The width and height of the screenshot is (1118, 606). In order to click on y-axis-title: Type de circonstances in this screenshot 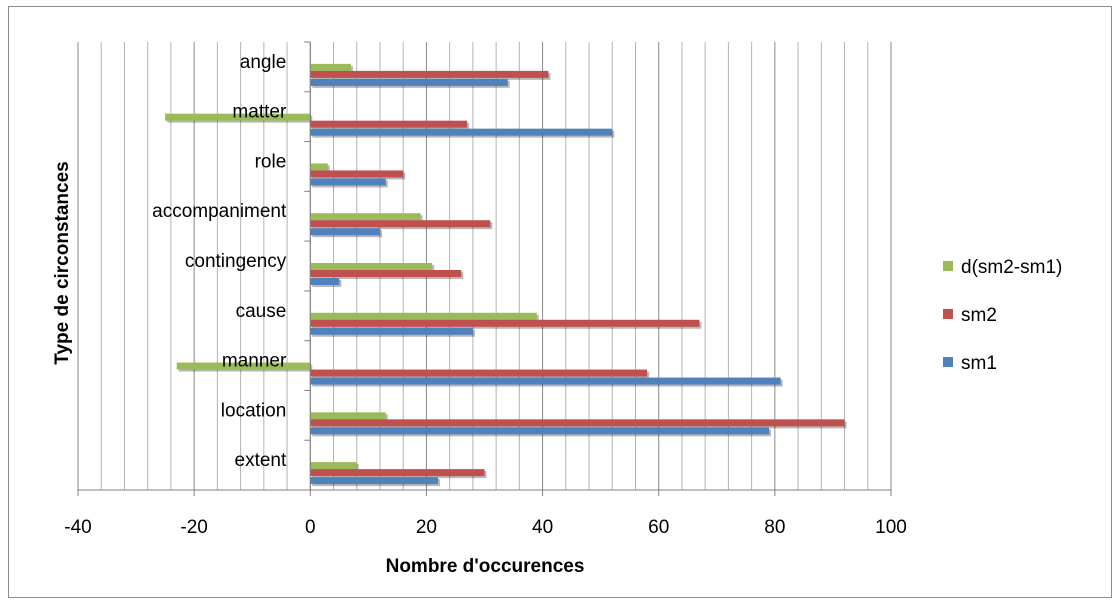, I will do `click(62, 262)`.